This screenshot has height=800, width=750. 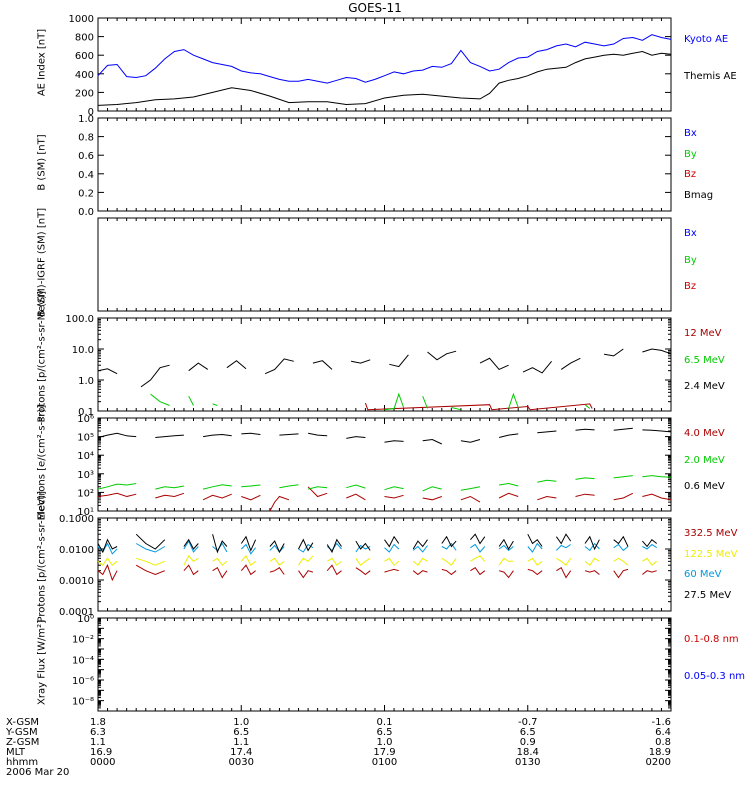 What do you see at coordinates (76, 519) in the screenshot?
I see `y-tick-label: 0.1000` at bounding box center [76, 519].